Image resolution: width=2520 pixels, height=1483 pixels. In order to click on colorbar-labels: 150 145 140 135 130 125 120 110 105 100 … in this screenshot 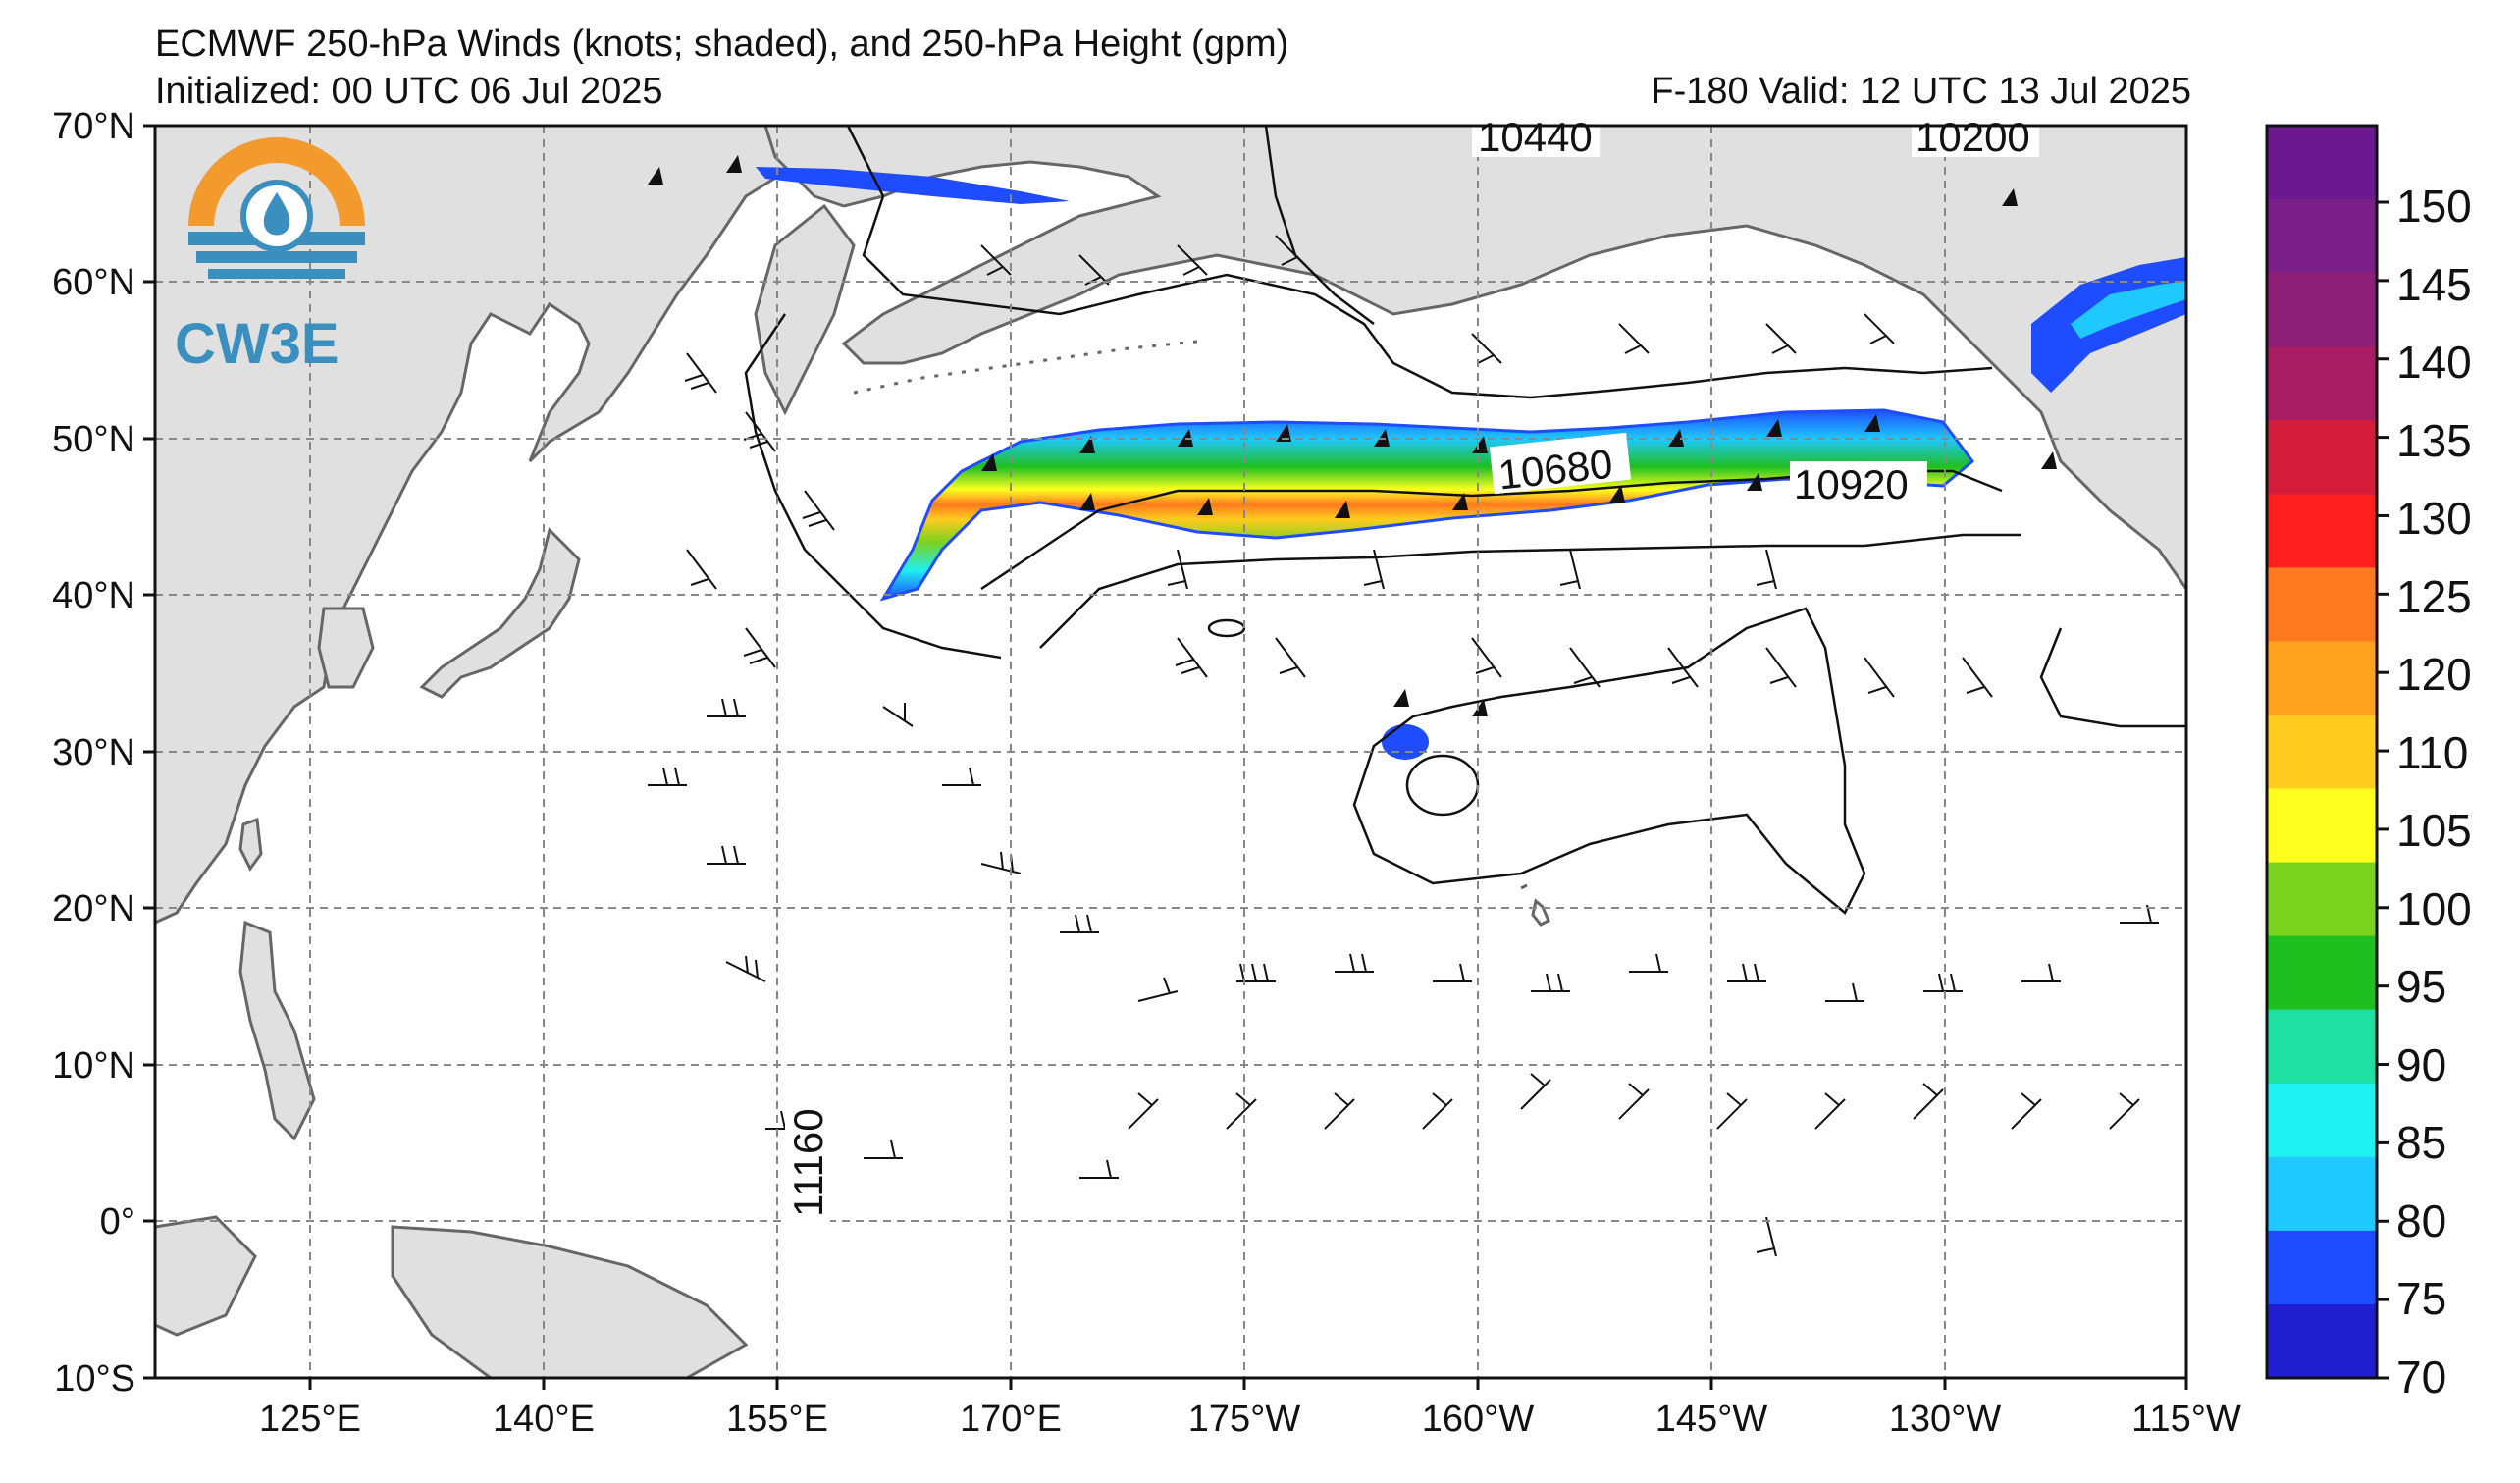, I will do `click(2434, 792)`.